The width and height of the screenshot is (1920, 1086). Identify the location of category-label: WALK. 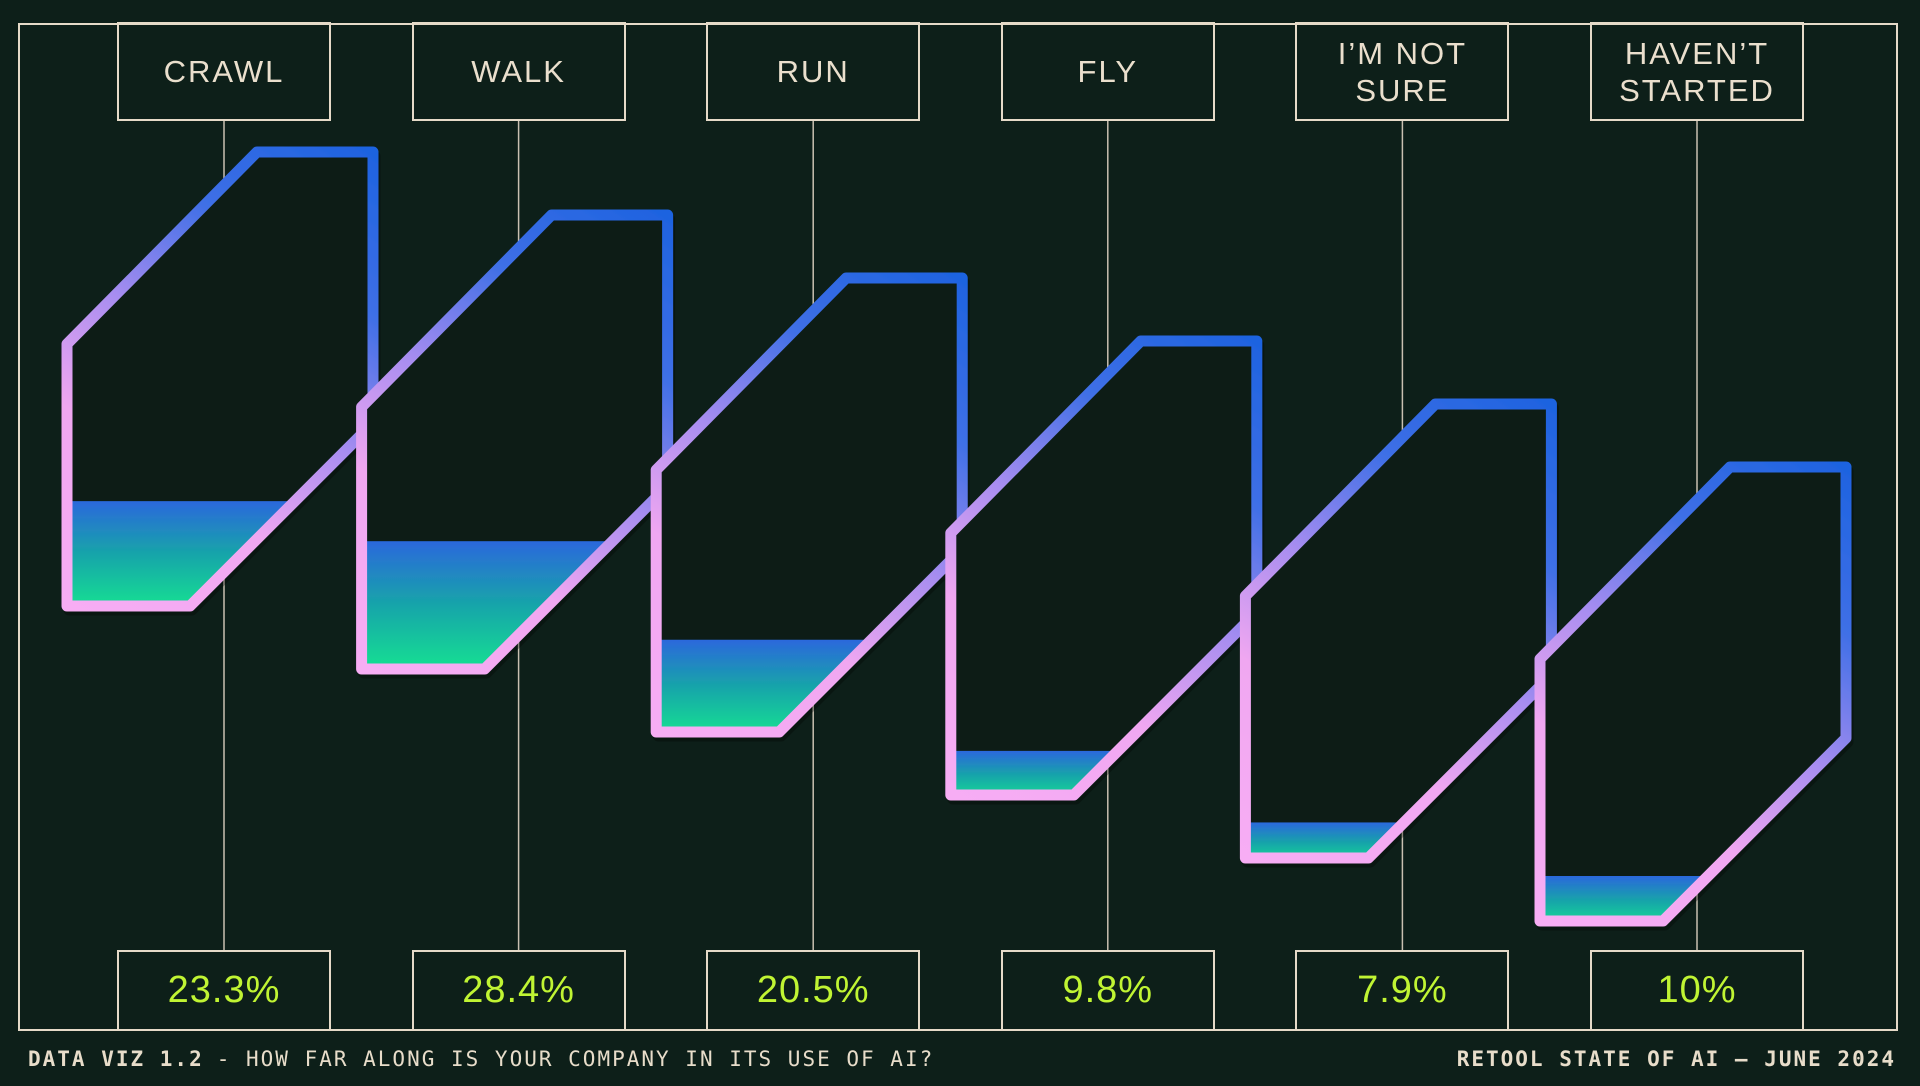
(518, 71).